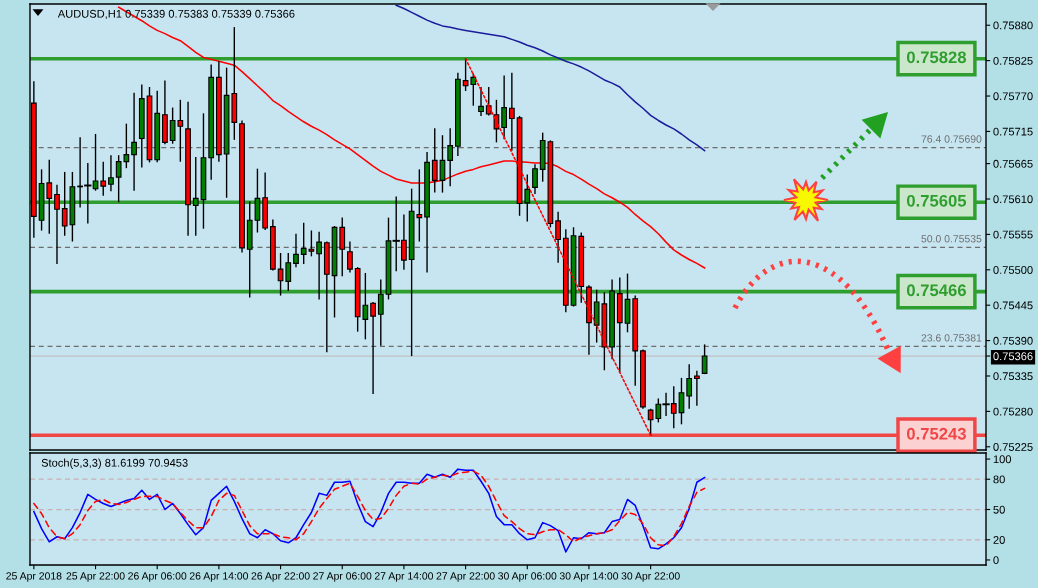 Image resolution: width=1038 pixels, height=588 pixels. I want to click on y-tick-label: 50, so click(999, 509).